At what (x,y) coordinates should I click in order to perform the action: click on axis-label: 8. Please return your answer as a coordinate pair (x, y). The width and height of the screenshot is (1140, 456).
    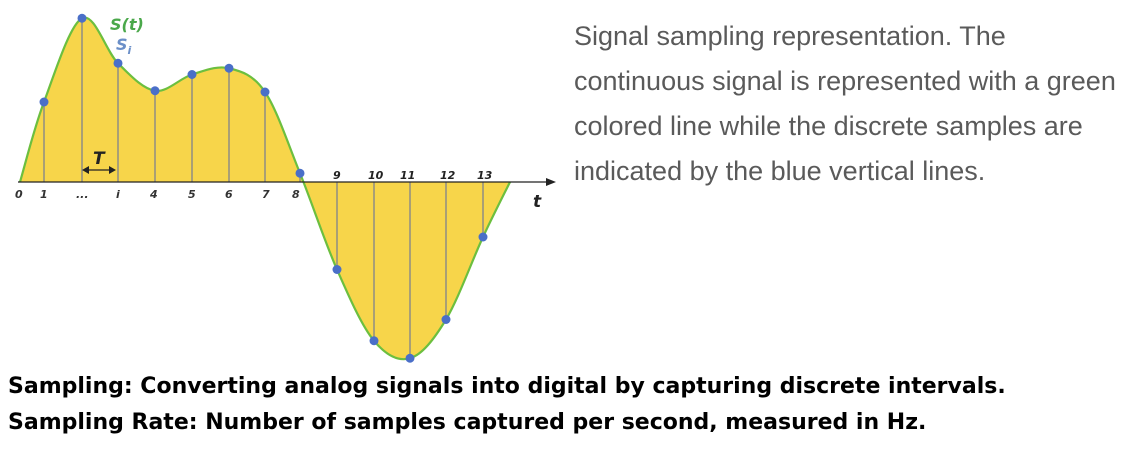
    Looking at the image, I should click on (296, 194).